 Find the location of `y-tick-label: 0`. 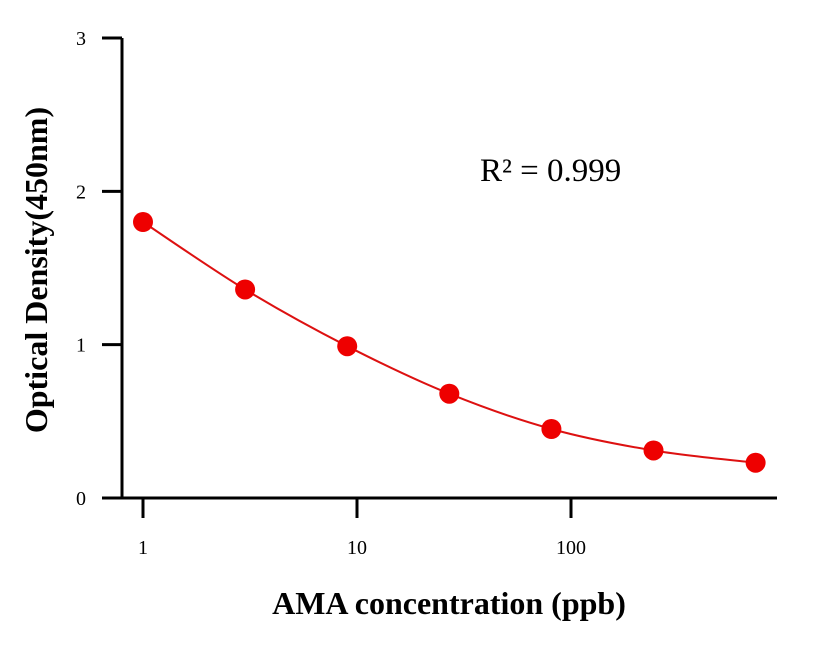

y-tick-label: 0 is located at coordinates (81, 499).